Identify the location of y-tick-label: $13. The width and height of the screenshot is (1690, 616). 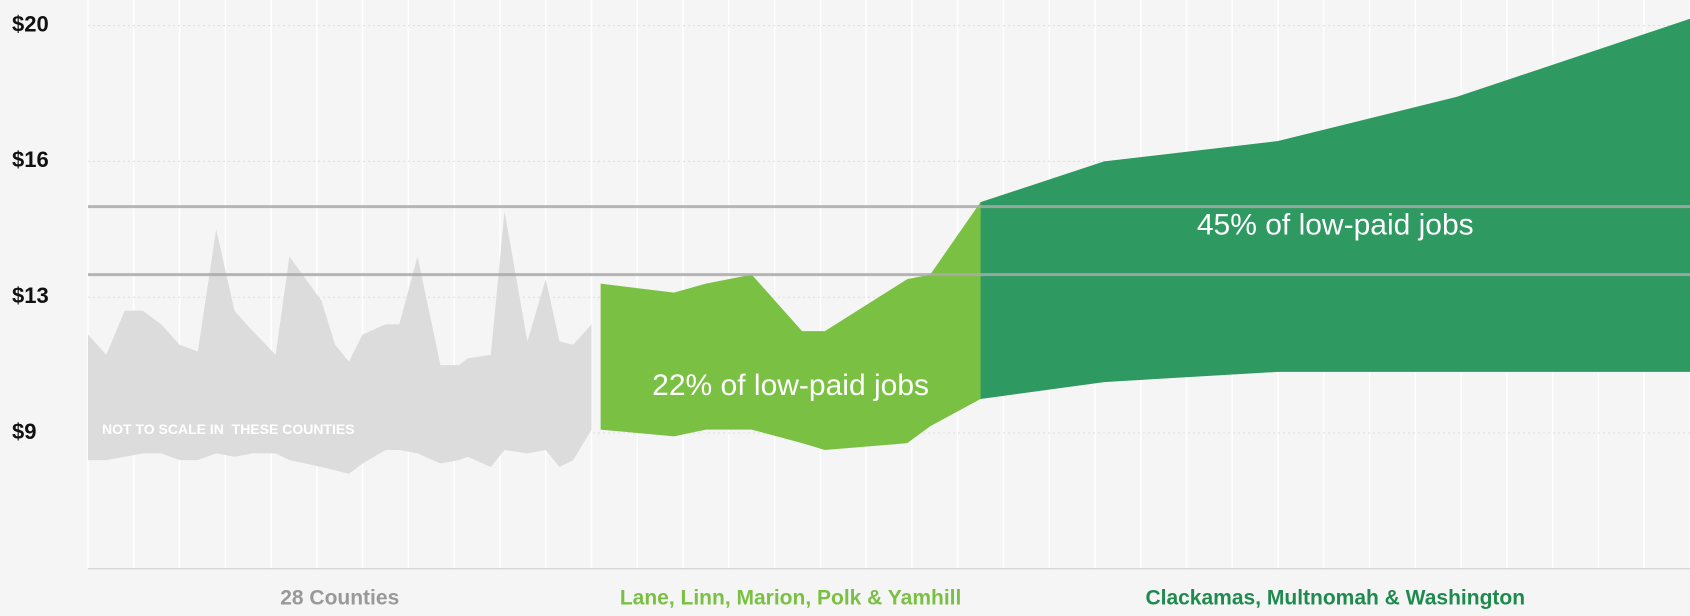
(30, 295).